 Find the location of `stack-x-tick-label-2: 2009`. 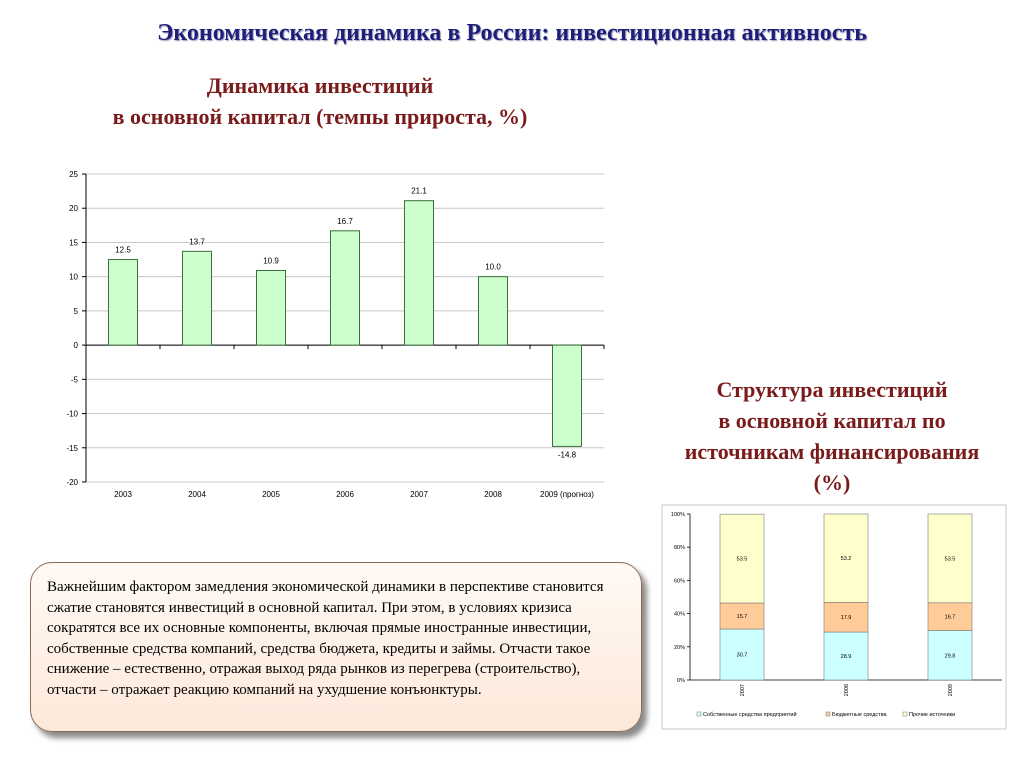

stack-x-tick-label-2: 2009 is located at coordinates (951, 690).